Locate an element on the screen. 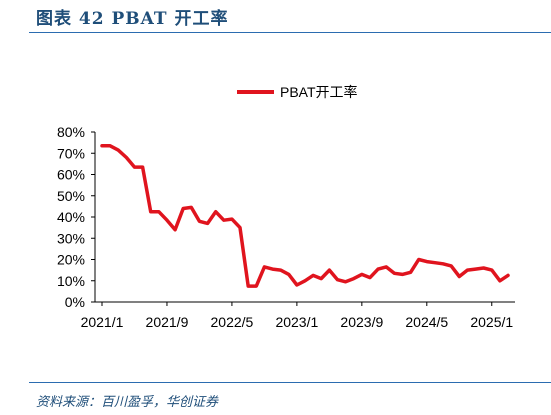 Image resolution: width=551 pixels, height=415 pixels. legend: PBAT开工率 is located at coordinates (297, 92).